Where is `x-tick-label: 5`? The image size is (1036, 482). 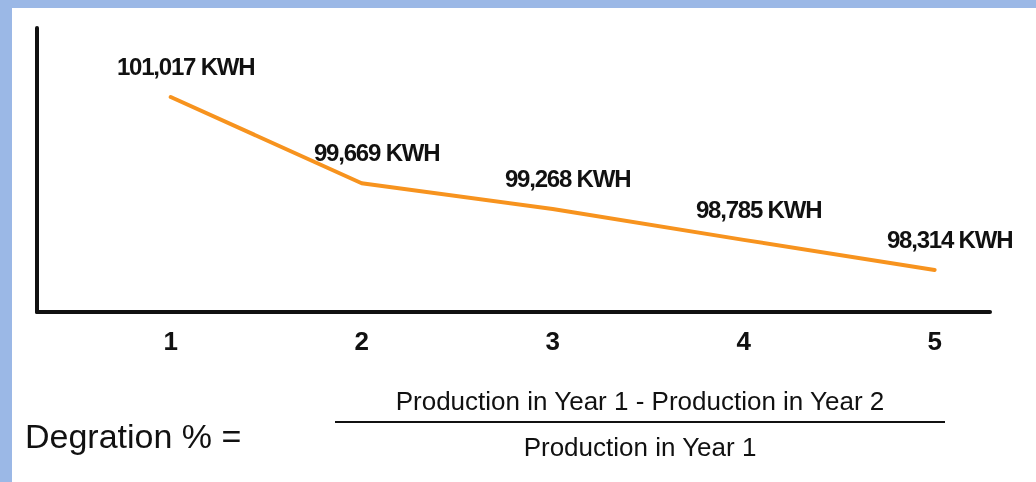
x-tick-label: 5 is located at coordinates (934, 341).